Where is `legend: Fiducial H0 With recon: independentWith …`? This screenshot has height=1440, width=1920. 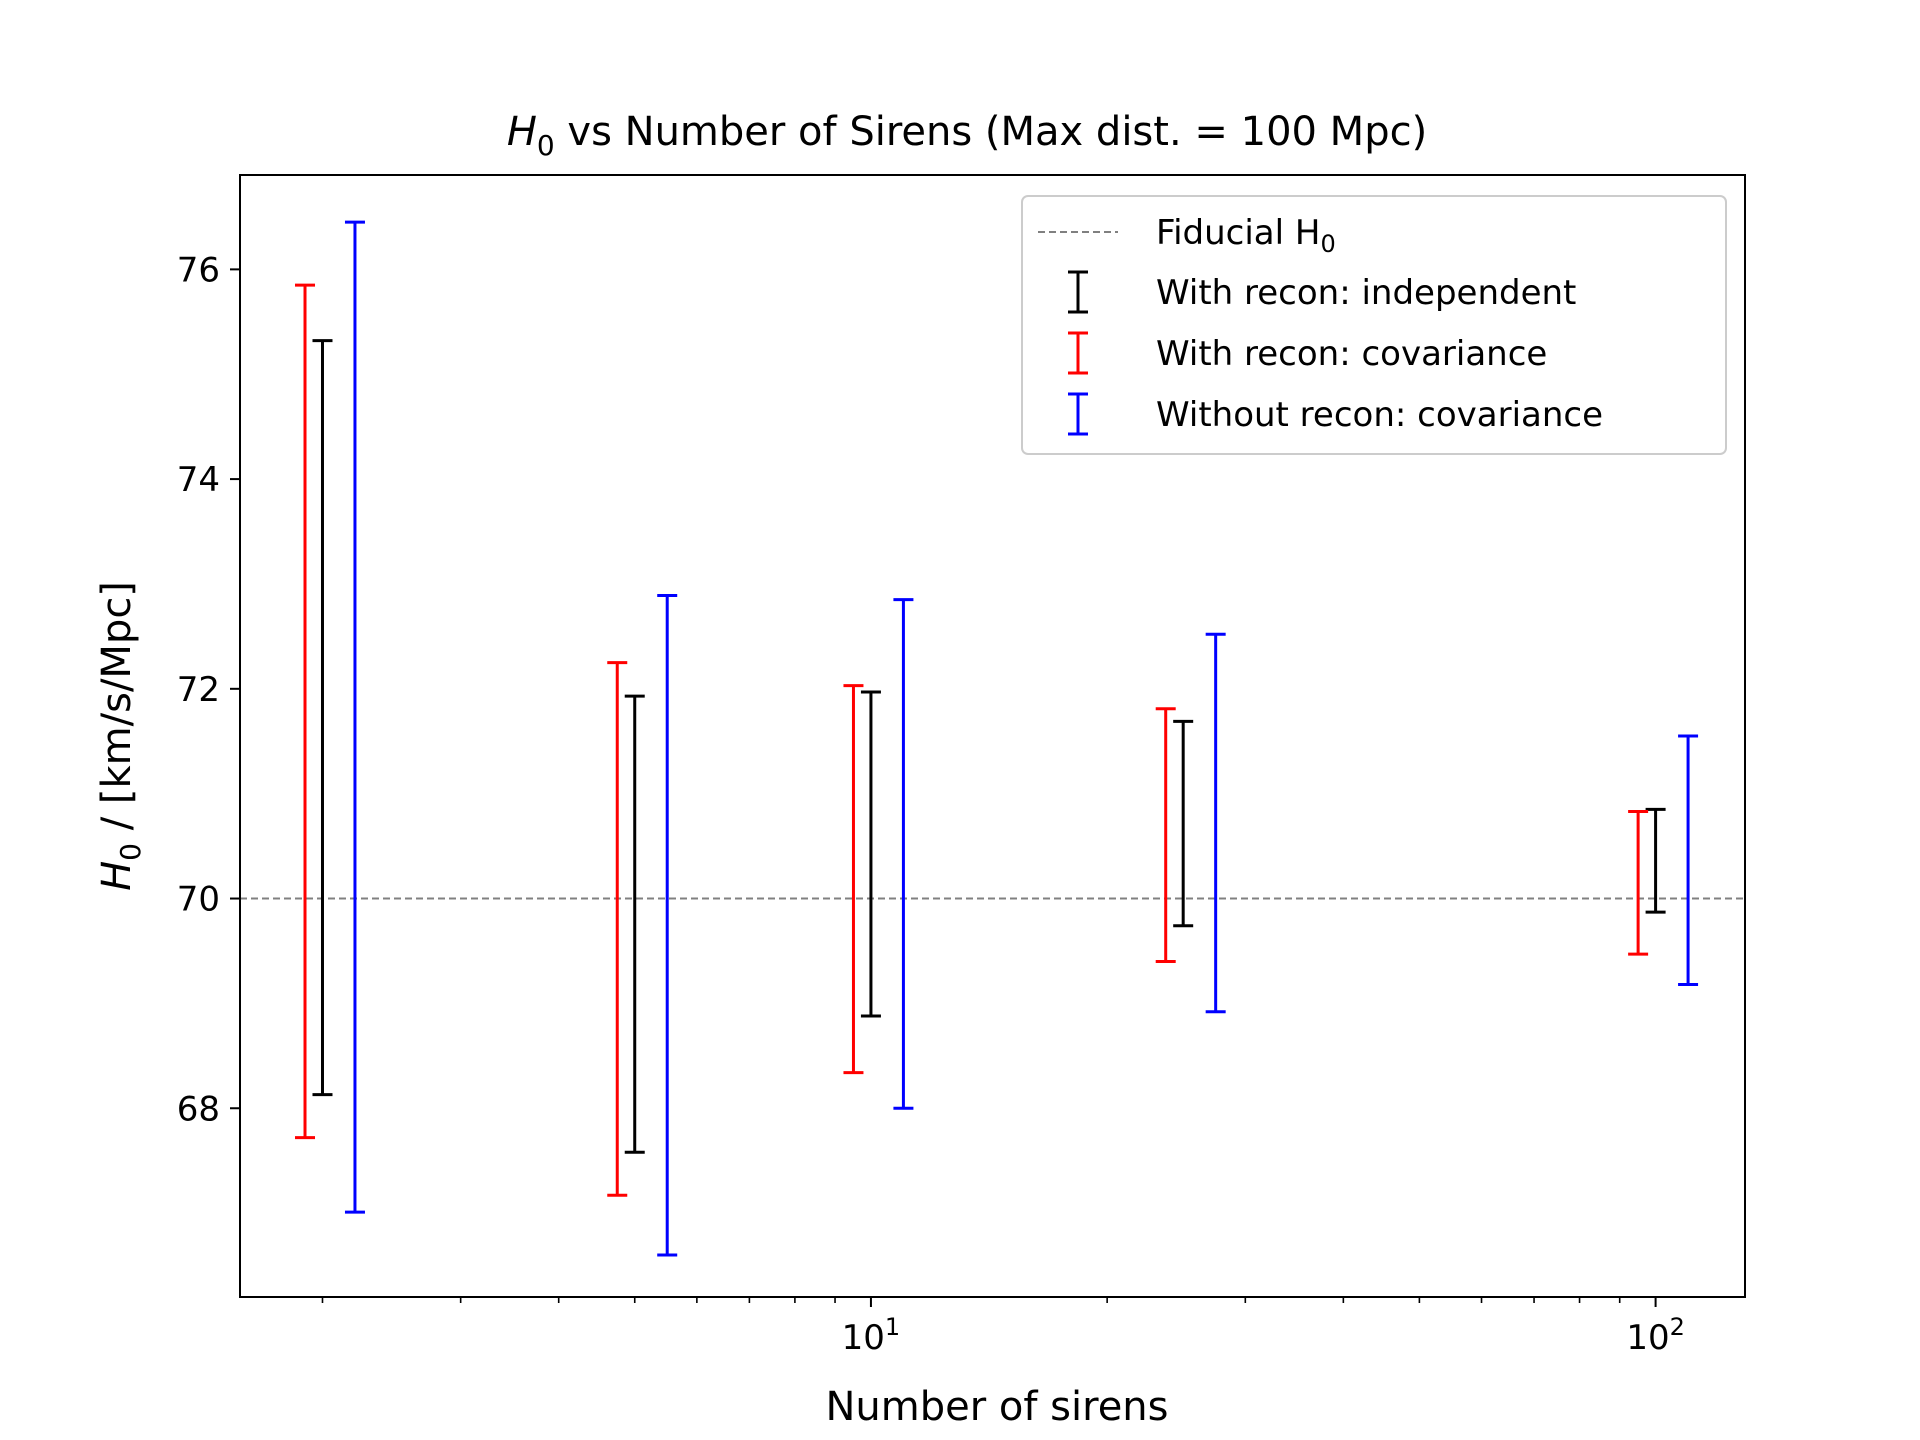 legend: Fiducial H0 With recon: independentWith … is located at coordinates (1374, 325).